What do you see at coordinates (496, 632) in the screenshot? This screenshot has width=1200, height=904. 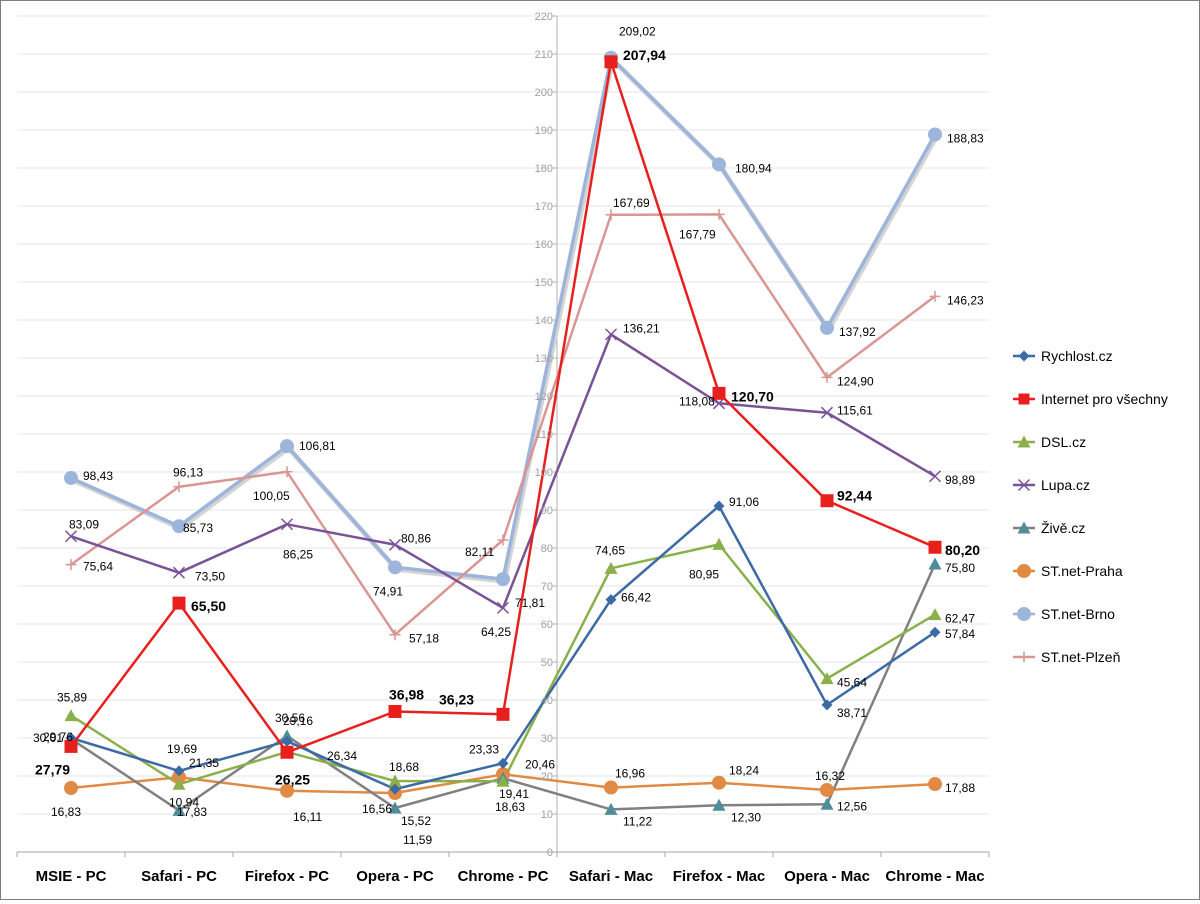 I see `data-label: 64,25` at bounding box center [496, 632].